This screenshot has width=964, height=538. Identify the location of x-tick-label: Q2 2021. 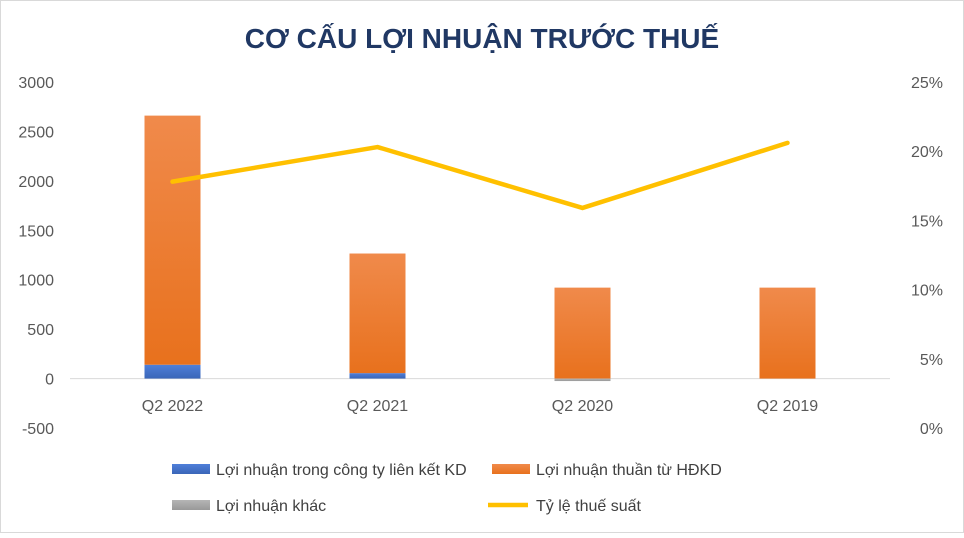
(377, 406).